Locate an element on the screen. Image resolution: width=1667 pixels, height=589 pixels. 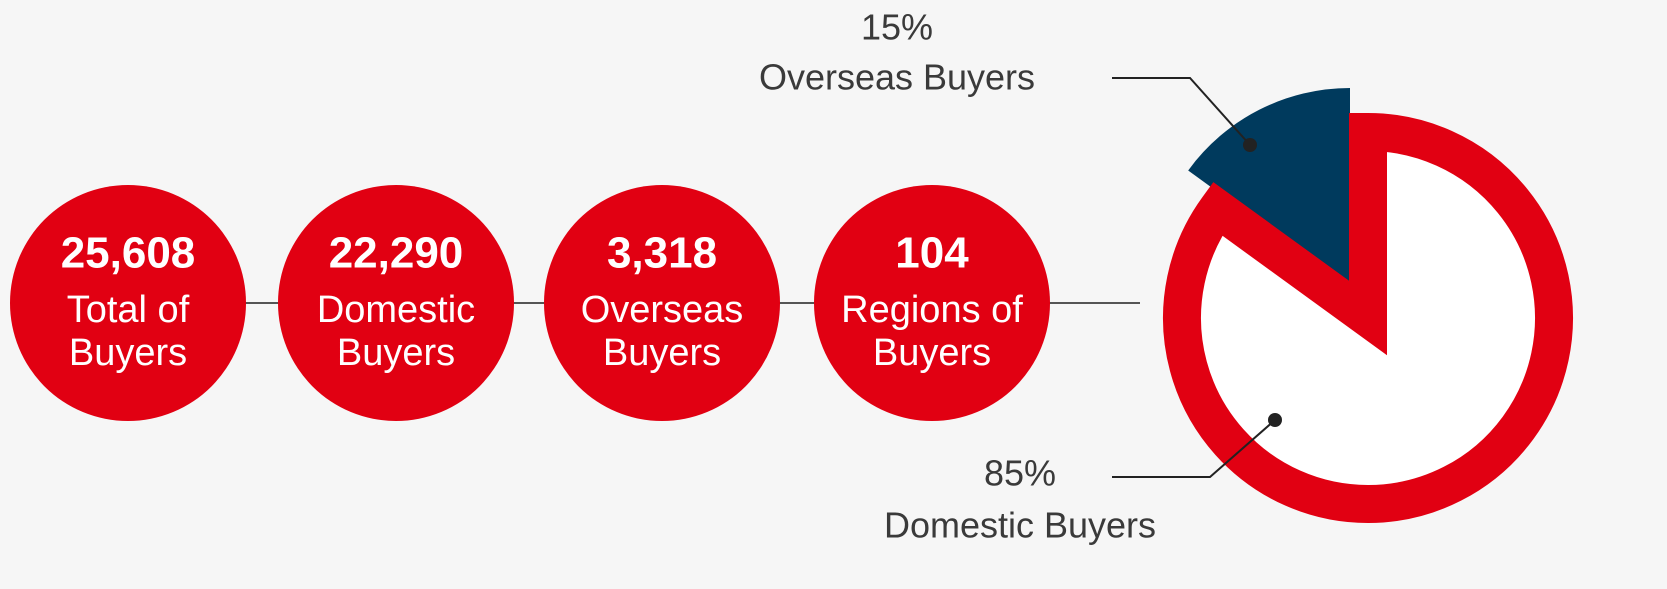
stat-value: 22,290 is located at coordinates (396, 253).